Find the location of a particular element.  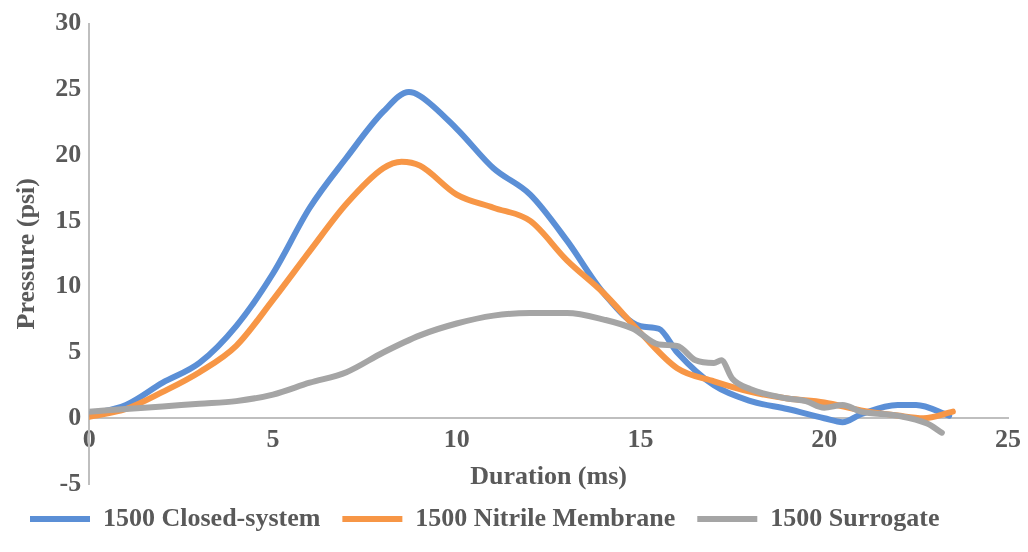

y-axis-title: Pressure (psi) is located at coordinates (26, 254).